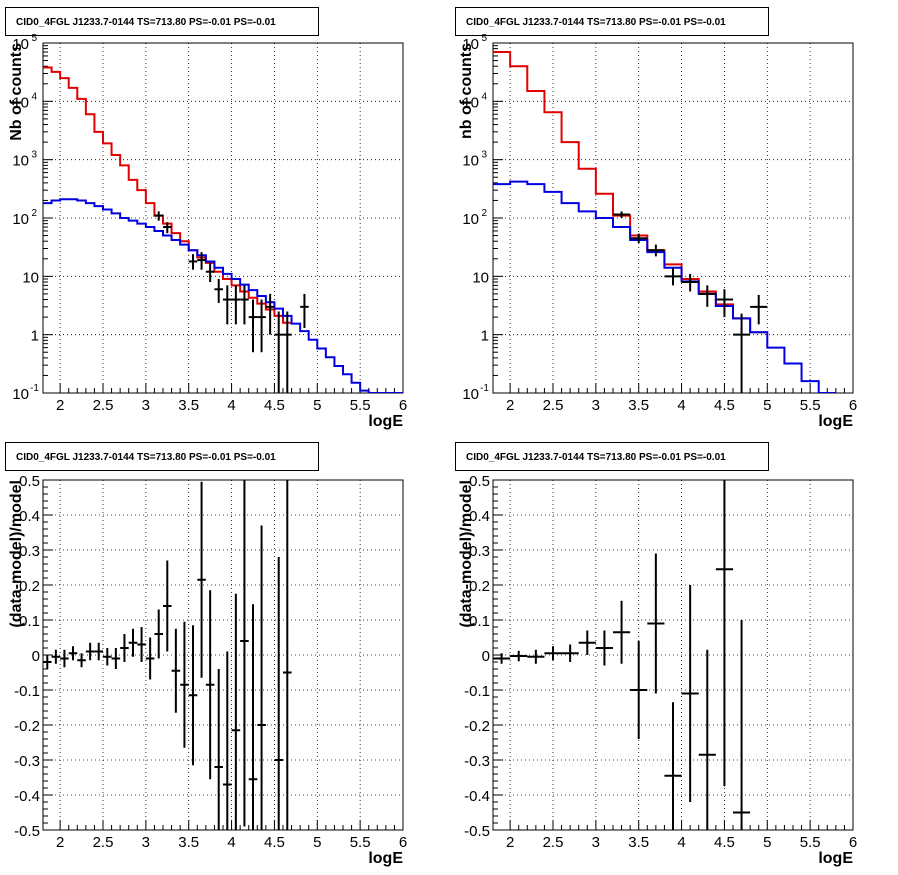  I want to click on y-axis-label: nb of counts, so click(466, 91).